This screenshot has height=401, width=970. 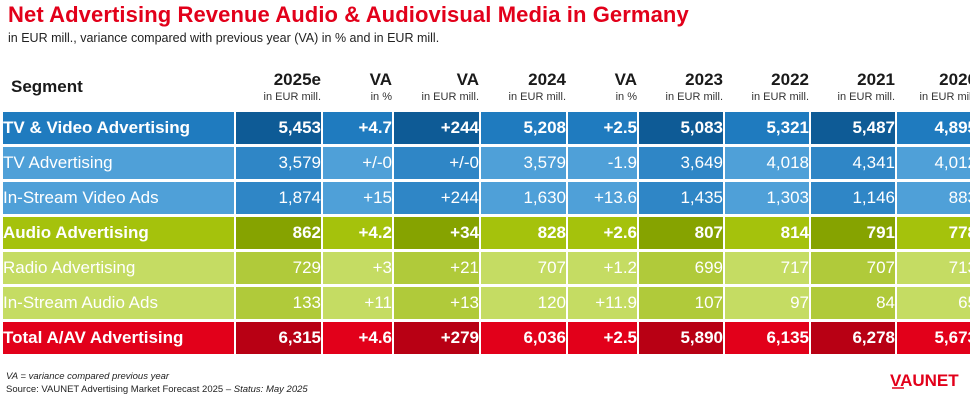 What do you see at coordinates (876, 79) in the screenshot?
I see `header-label: 2021` at bounding box center [876, 79].